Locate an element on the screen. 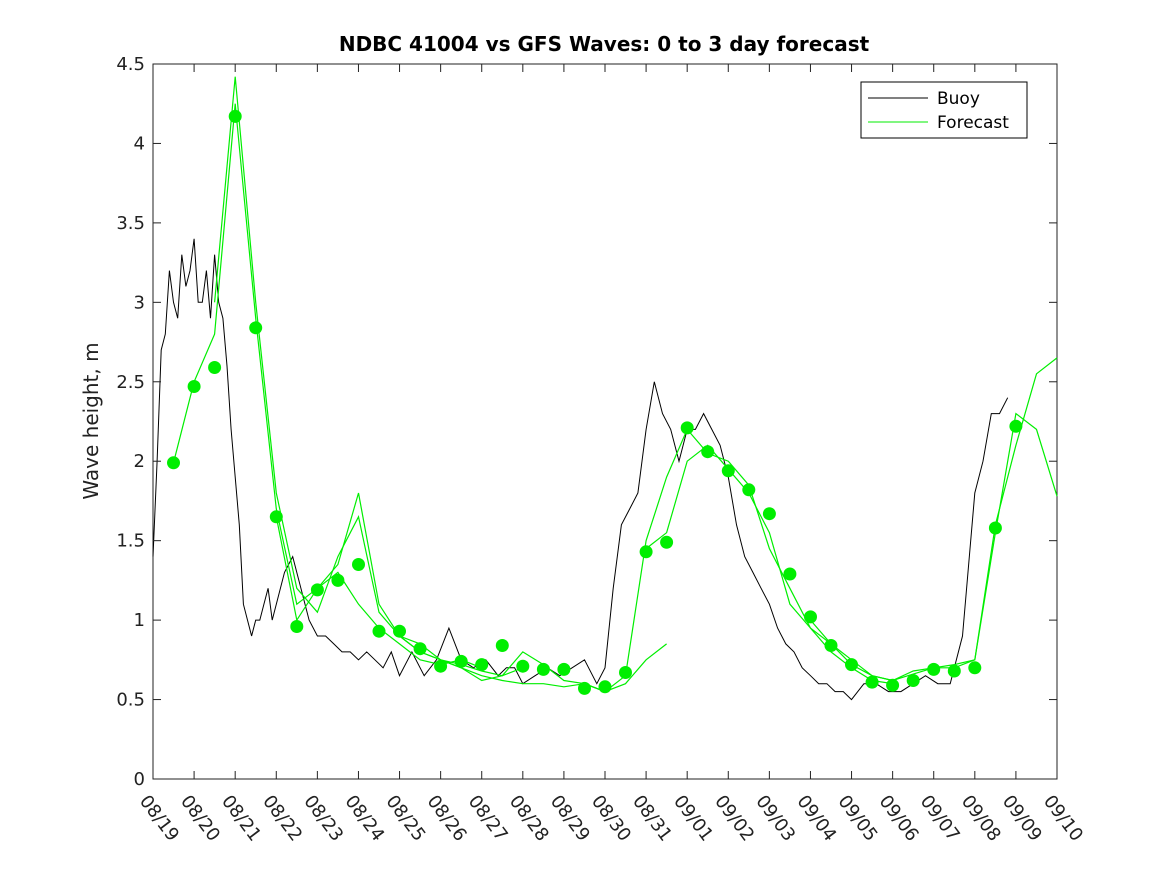  y-tick-label: 0 is located at coordinates (139, 779).